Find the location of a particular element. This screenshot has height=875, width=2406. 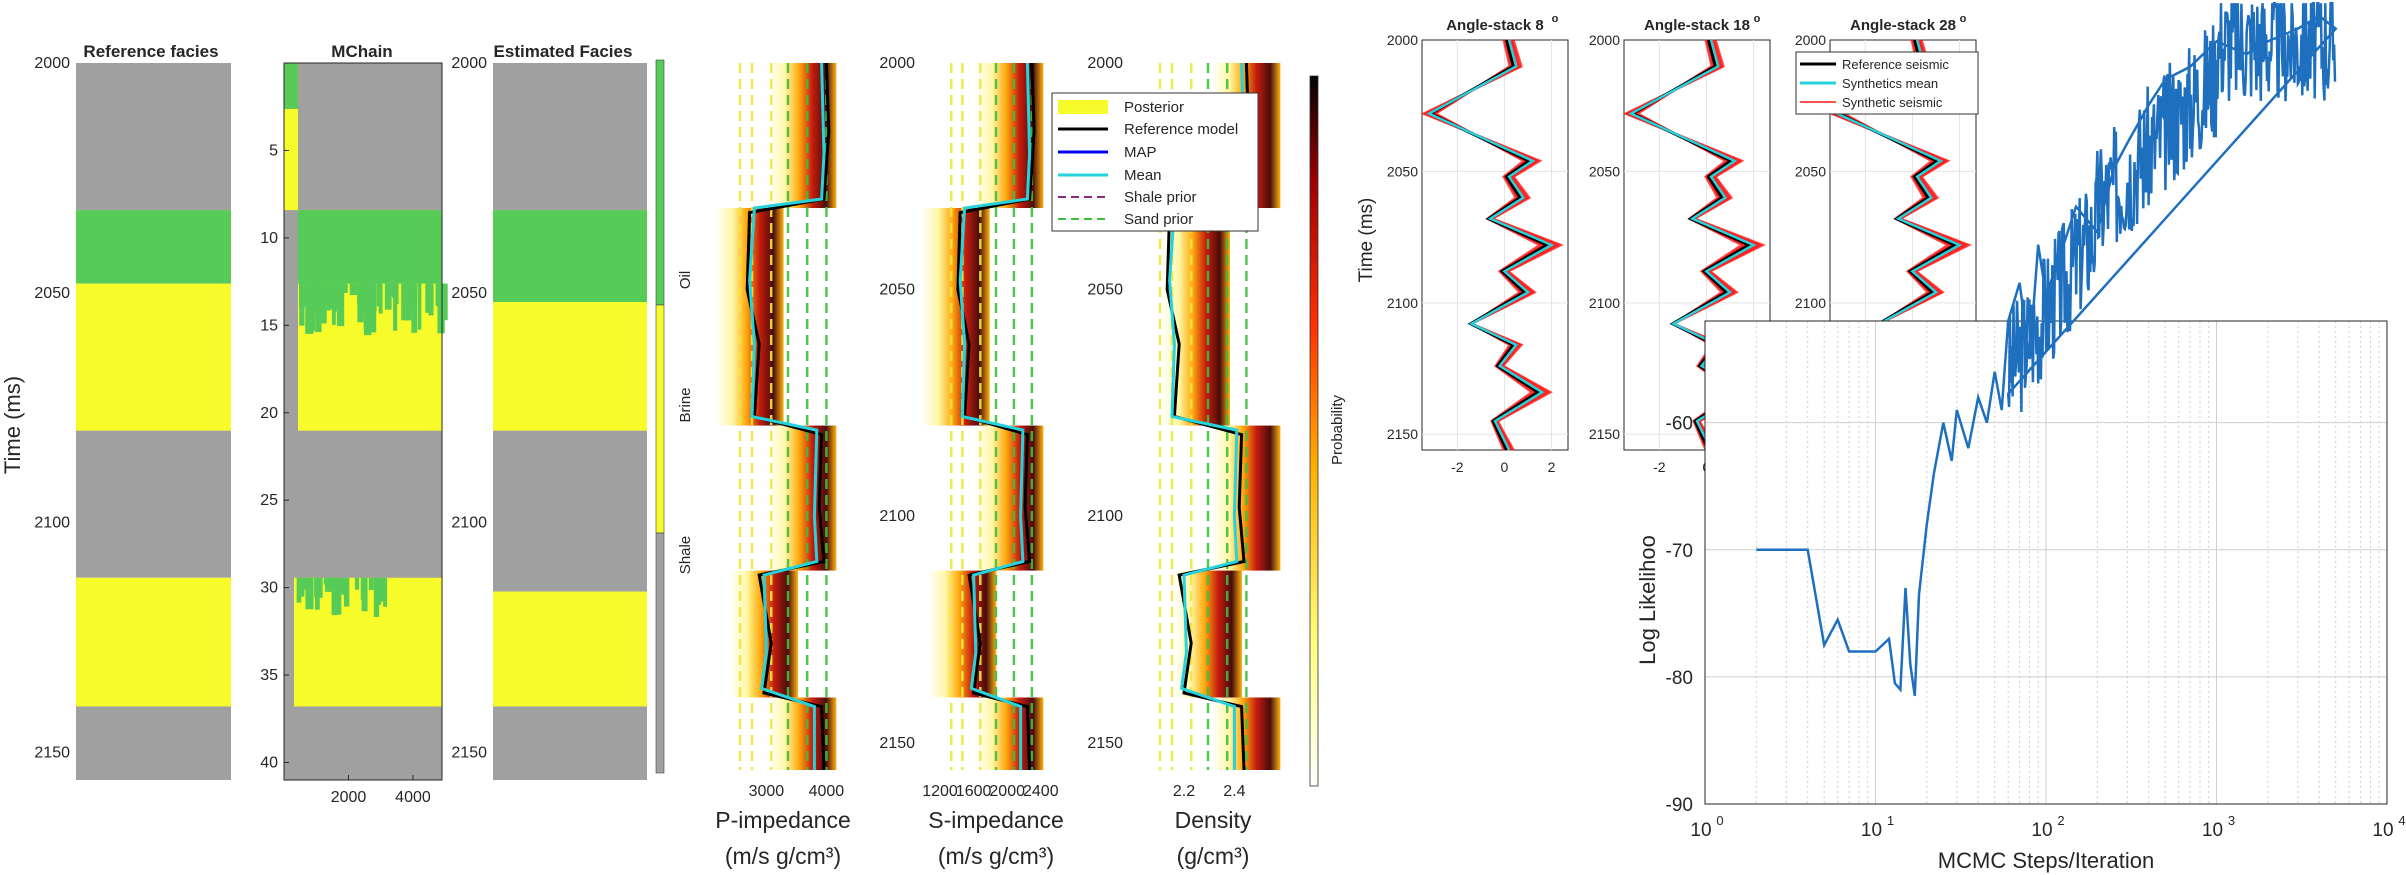

legend-map: MAP is located at coordinates (1140, 152).